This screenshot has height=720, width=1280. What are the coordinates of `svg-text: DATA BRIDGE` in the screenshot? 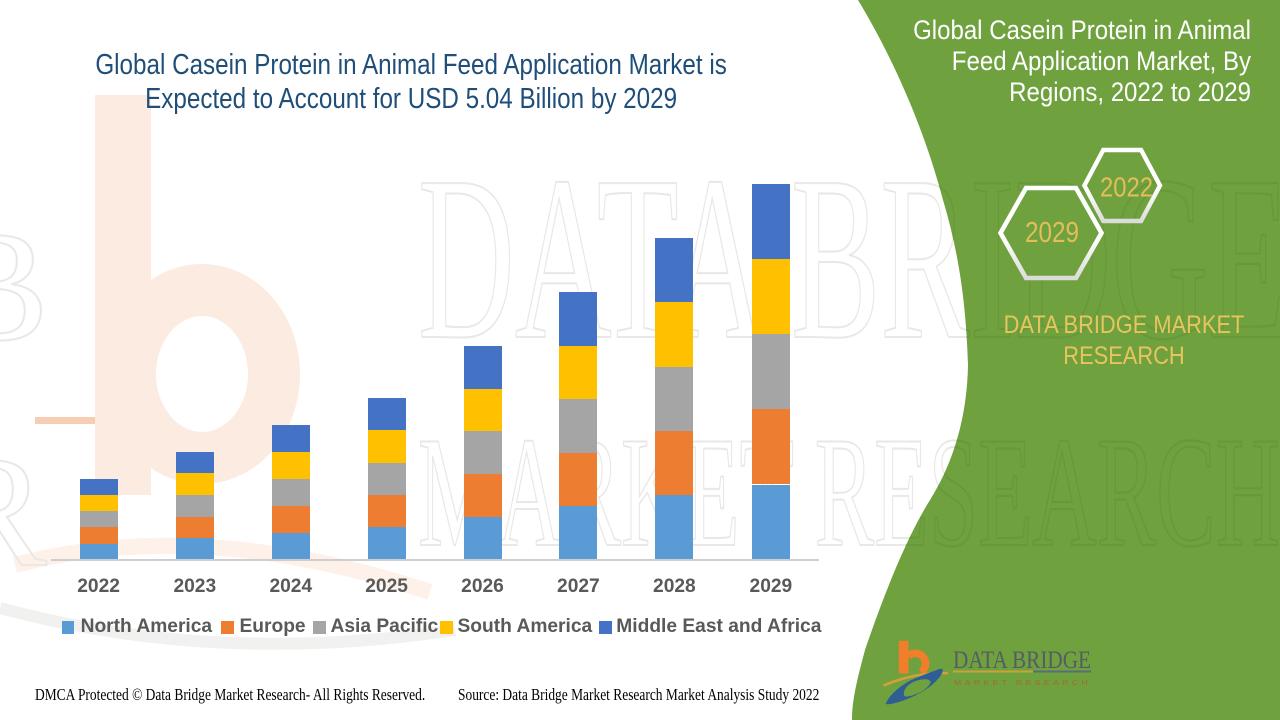 It's located at (1022, 660).